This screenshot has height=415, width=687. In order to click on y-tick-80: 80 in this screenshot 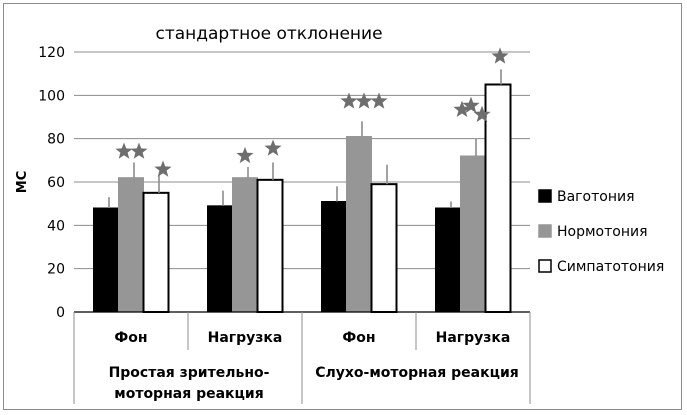, I will do `click(56, 140)`.